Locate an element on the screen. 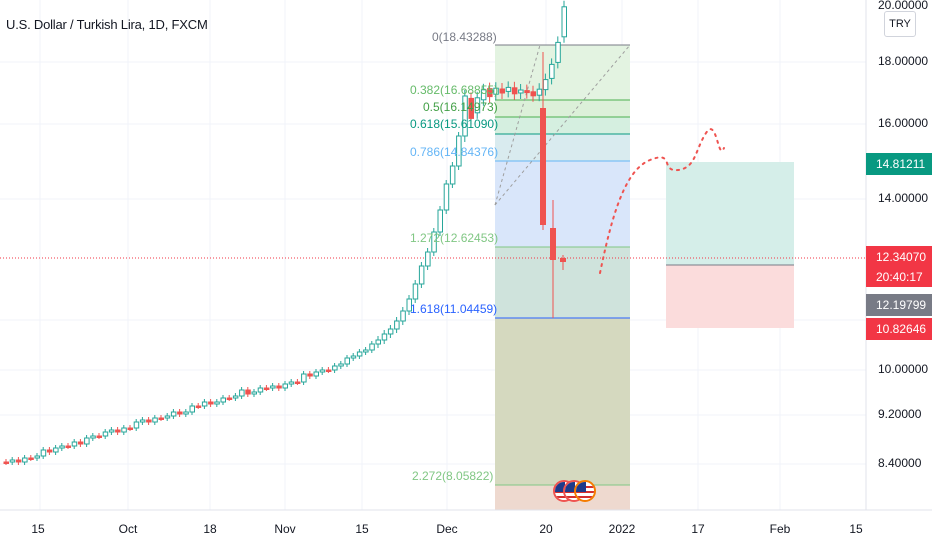  price-tick: 16.00000 is located at coordinates (903, 123).